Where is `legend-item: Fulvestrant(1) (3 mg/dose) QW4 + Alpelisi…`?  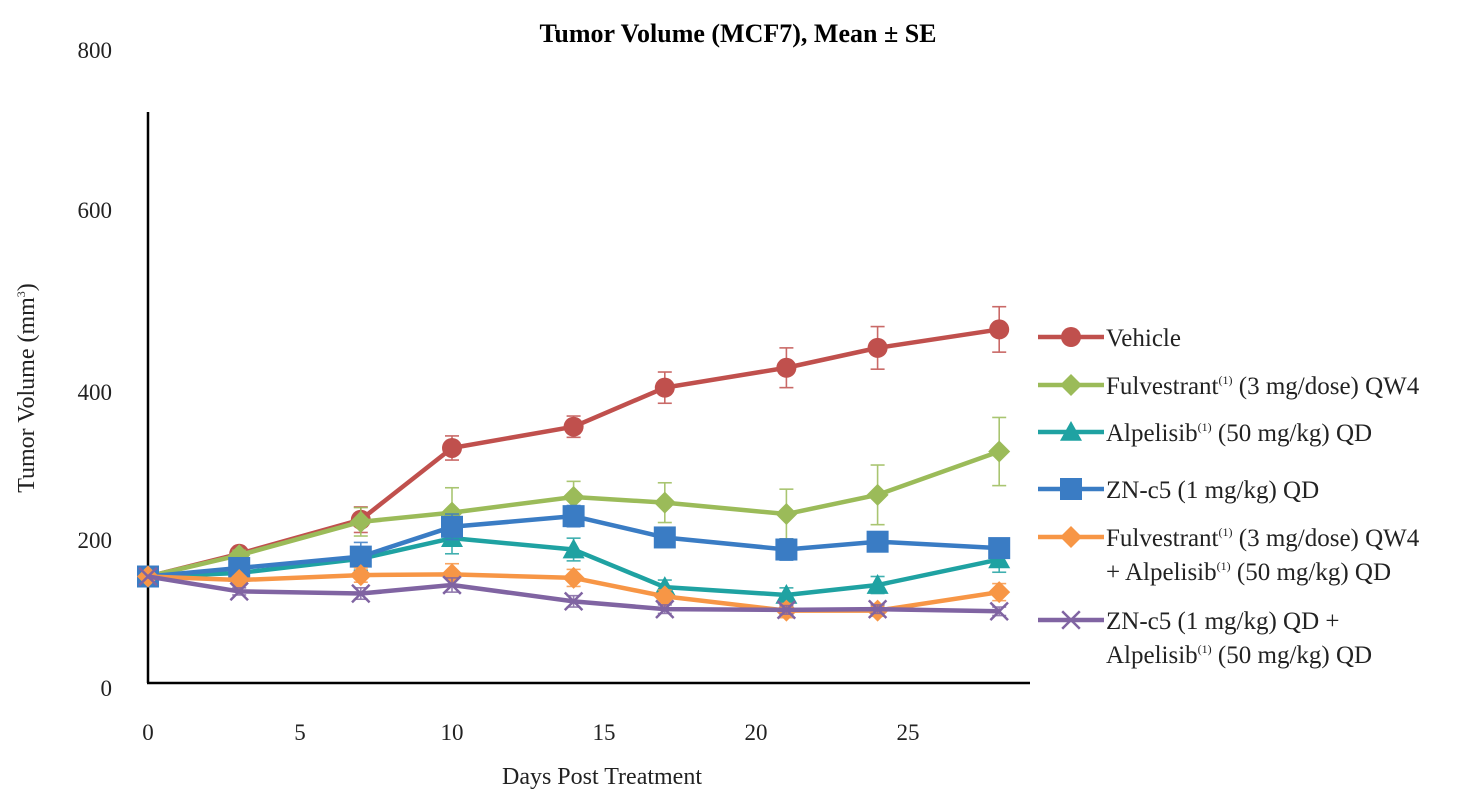 legend-item: Fulvestrant(1) (3 mg/dose) QW4 + Alpelisi… is located at coordinates (1229, 555).